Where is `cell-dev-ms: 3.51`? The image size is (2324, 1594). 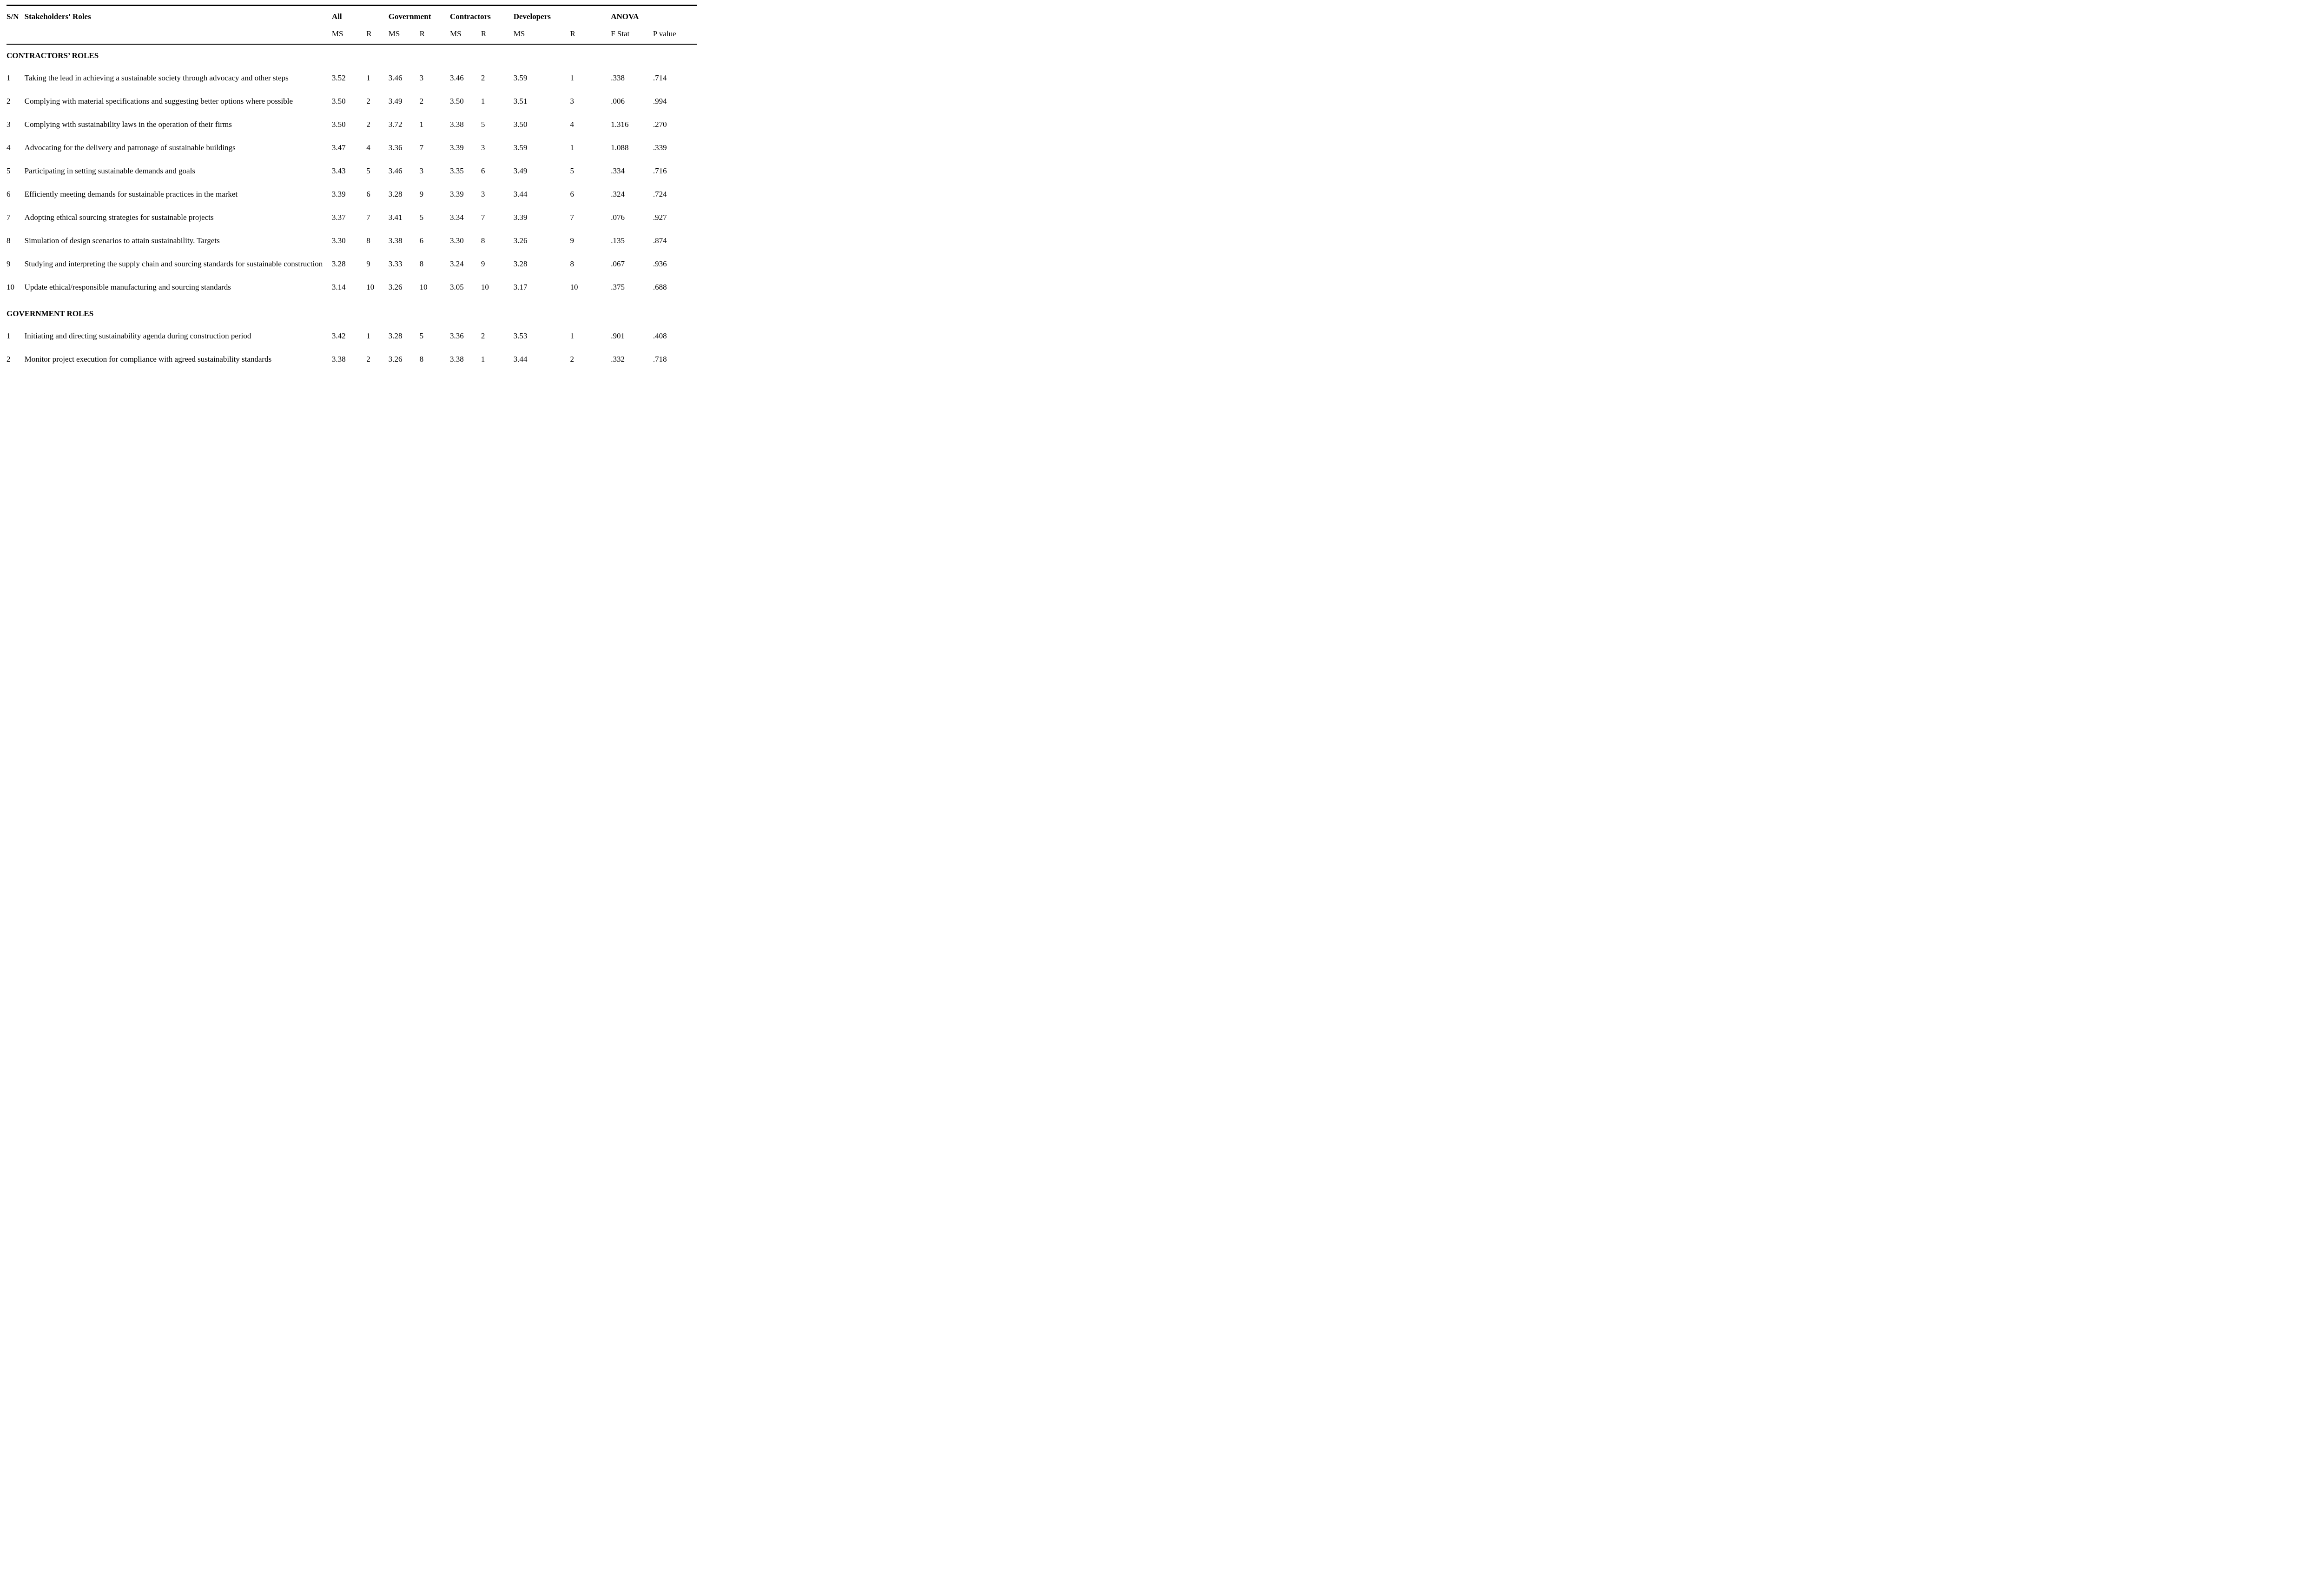 cell-dev-ms: 3.51 is located at coordinates (520, 102).